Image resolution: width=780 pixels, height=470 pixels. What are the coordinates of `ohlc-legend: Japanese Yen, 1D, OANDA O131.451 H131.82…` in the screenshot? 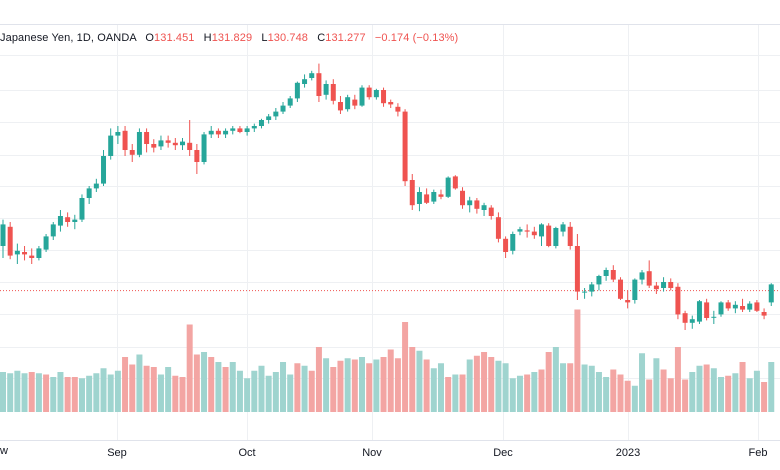 It's located at (229, 38).